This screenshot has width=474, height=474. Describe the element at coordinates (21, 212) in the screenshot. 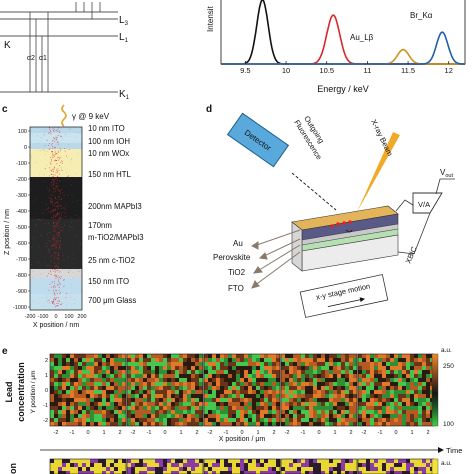

I see `z-tick-label: -400` at that location.